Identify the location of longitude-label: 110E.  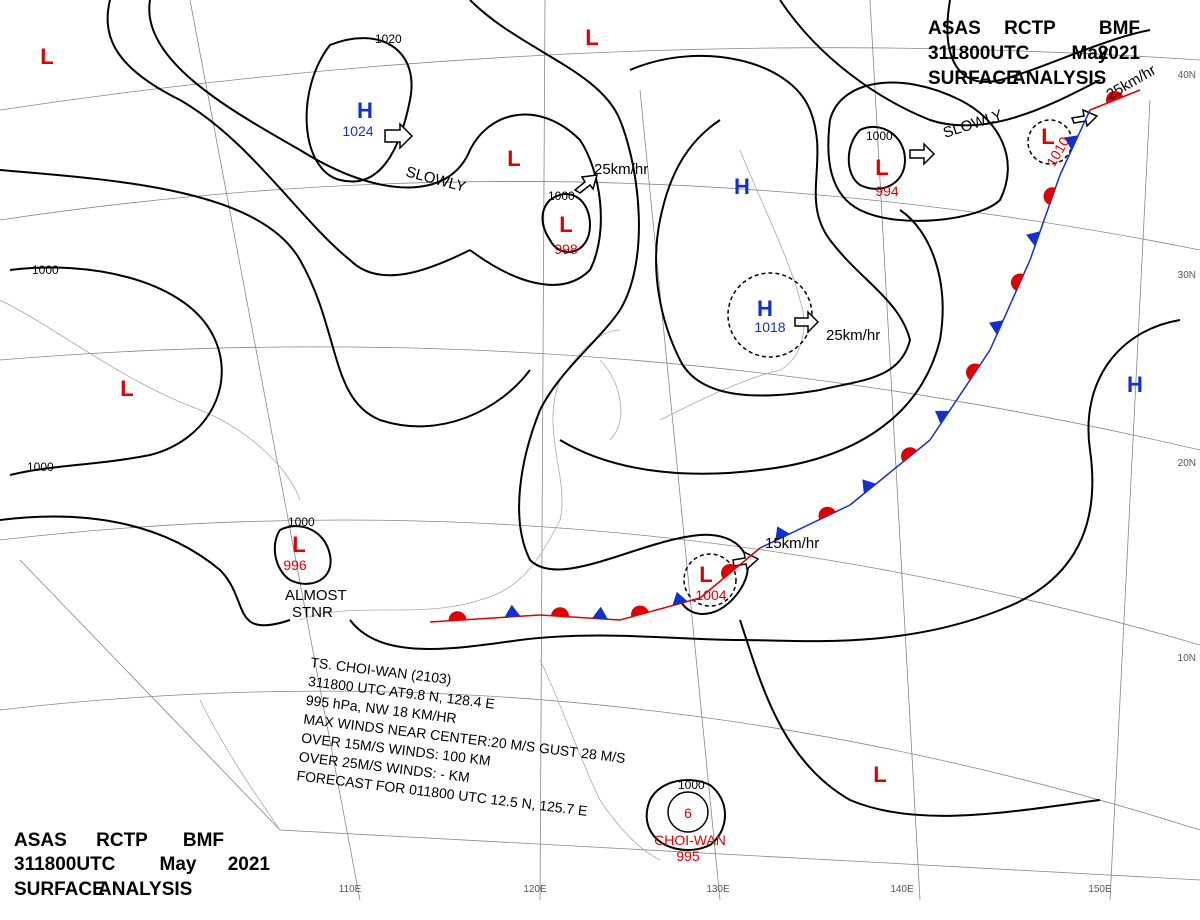
(350, 889).